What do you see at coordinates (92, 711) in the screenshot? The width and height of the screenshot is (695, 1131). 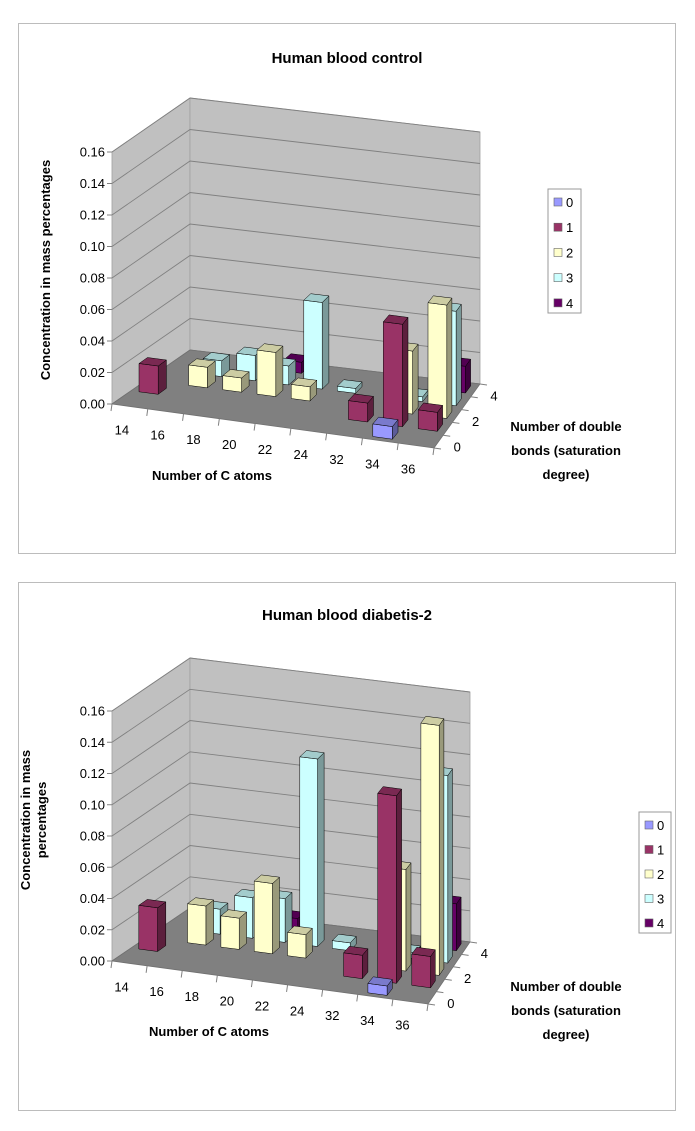 I see `y-tick-label: 0.16` at bounding box center [92, 711].